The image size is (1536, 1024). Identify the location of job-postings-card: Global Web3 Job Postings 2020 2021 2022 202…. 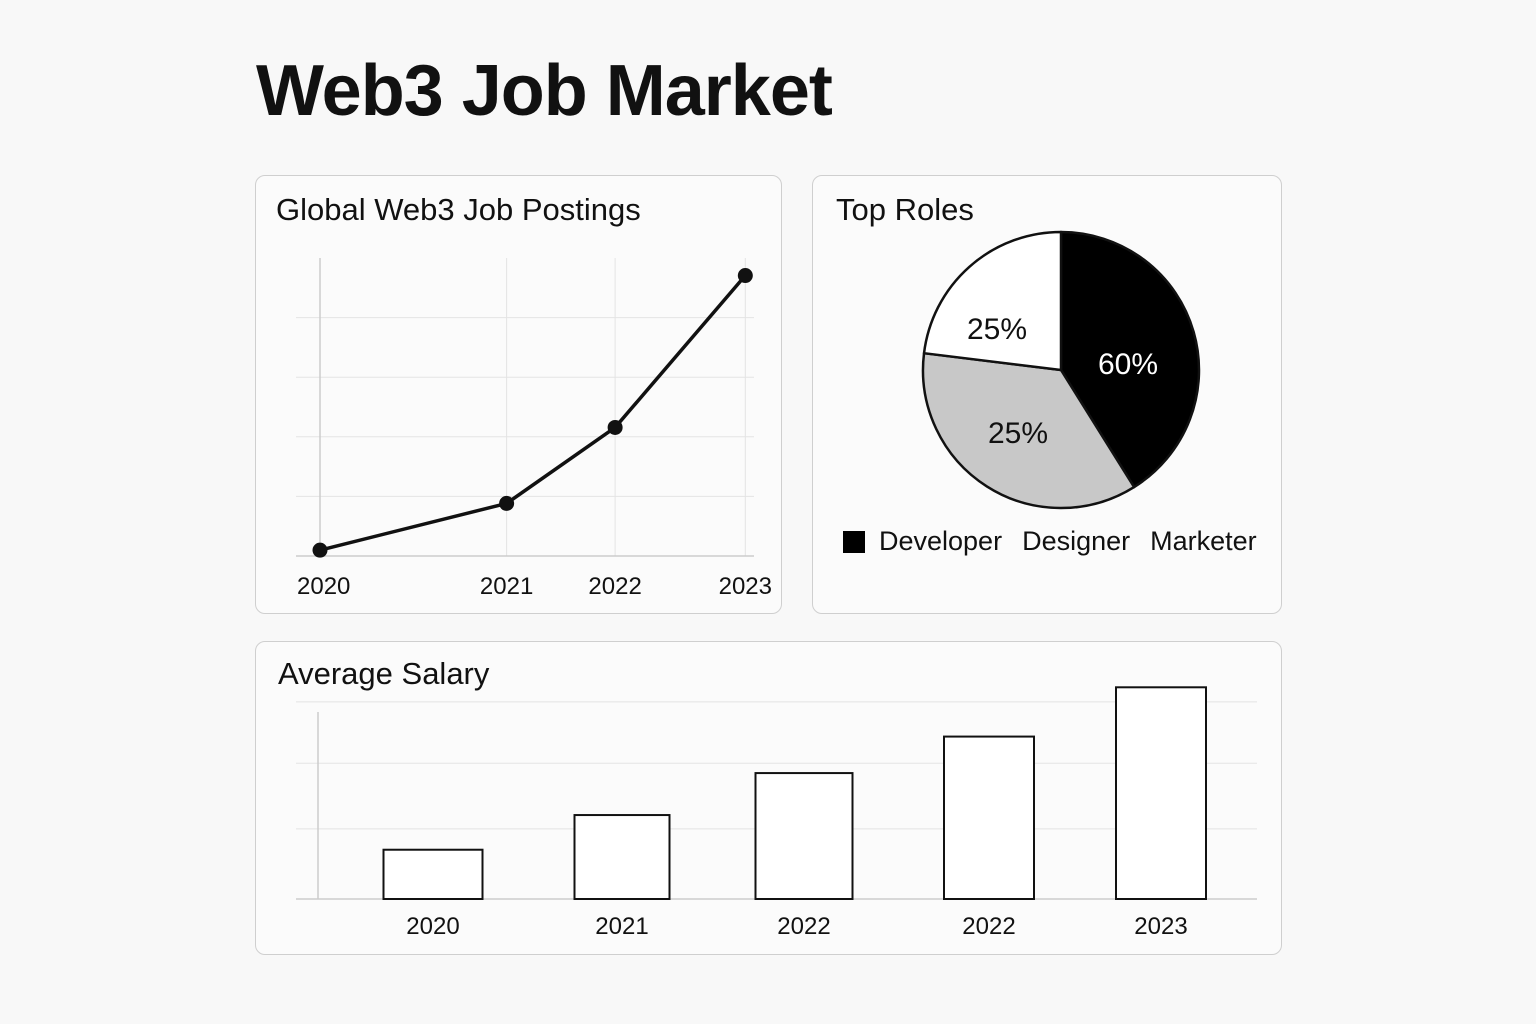
(518, 394).